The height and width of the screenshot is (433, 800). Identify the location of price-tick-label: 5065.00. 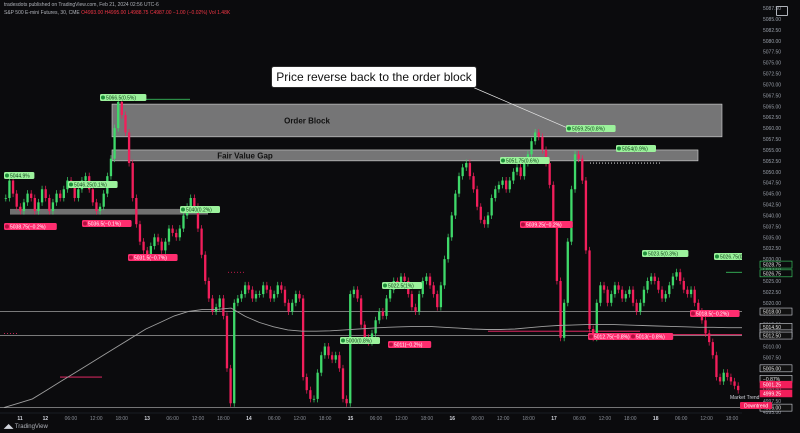
(772, 107).